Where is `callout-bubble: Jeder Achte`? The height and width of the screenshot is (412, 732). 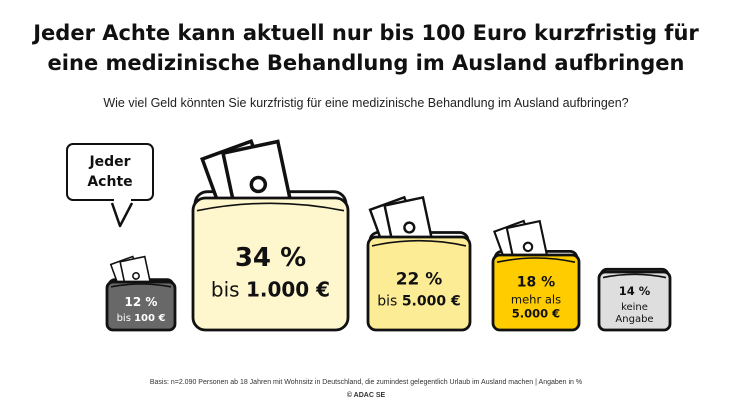
callout-bubble: Jeder Achte is located at coordinates (110, 172).